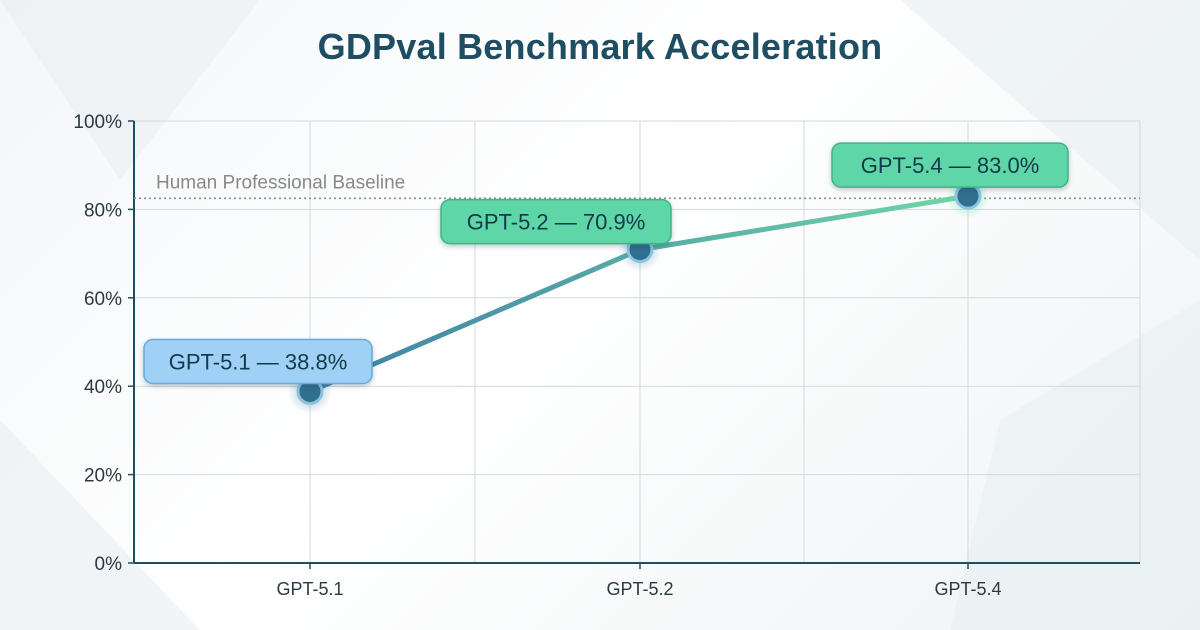 The width and height of the screenshot is (1200, 630). I want to click on y-tick-label: 100%, so click(97, 122).